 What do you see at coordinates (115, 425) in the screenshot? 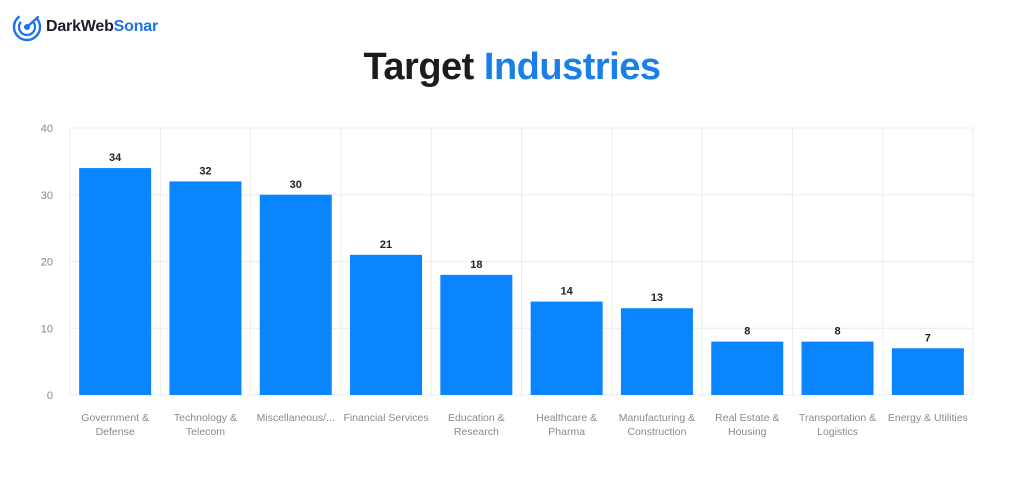
I see `x-tick-label: Government & Defense` at bounding box center [115, 425].